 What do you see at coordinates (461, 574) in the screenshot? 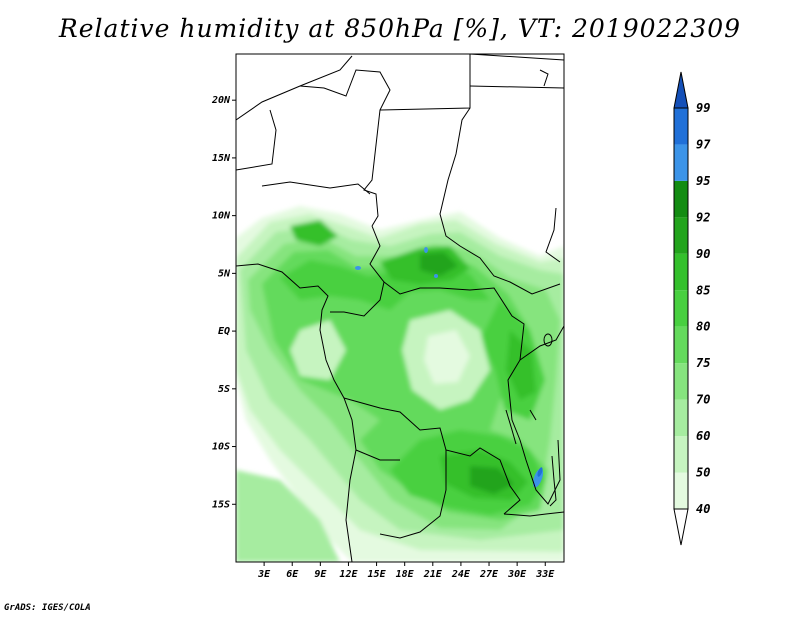
I see `lon-tick-label: 24E` at bounding box center [461, 574].